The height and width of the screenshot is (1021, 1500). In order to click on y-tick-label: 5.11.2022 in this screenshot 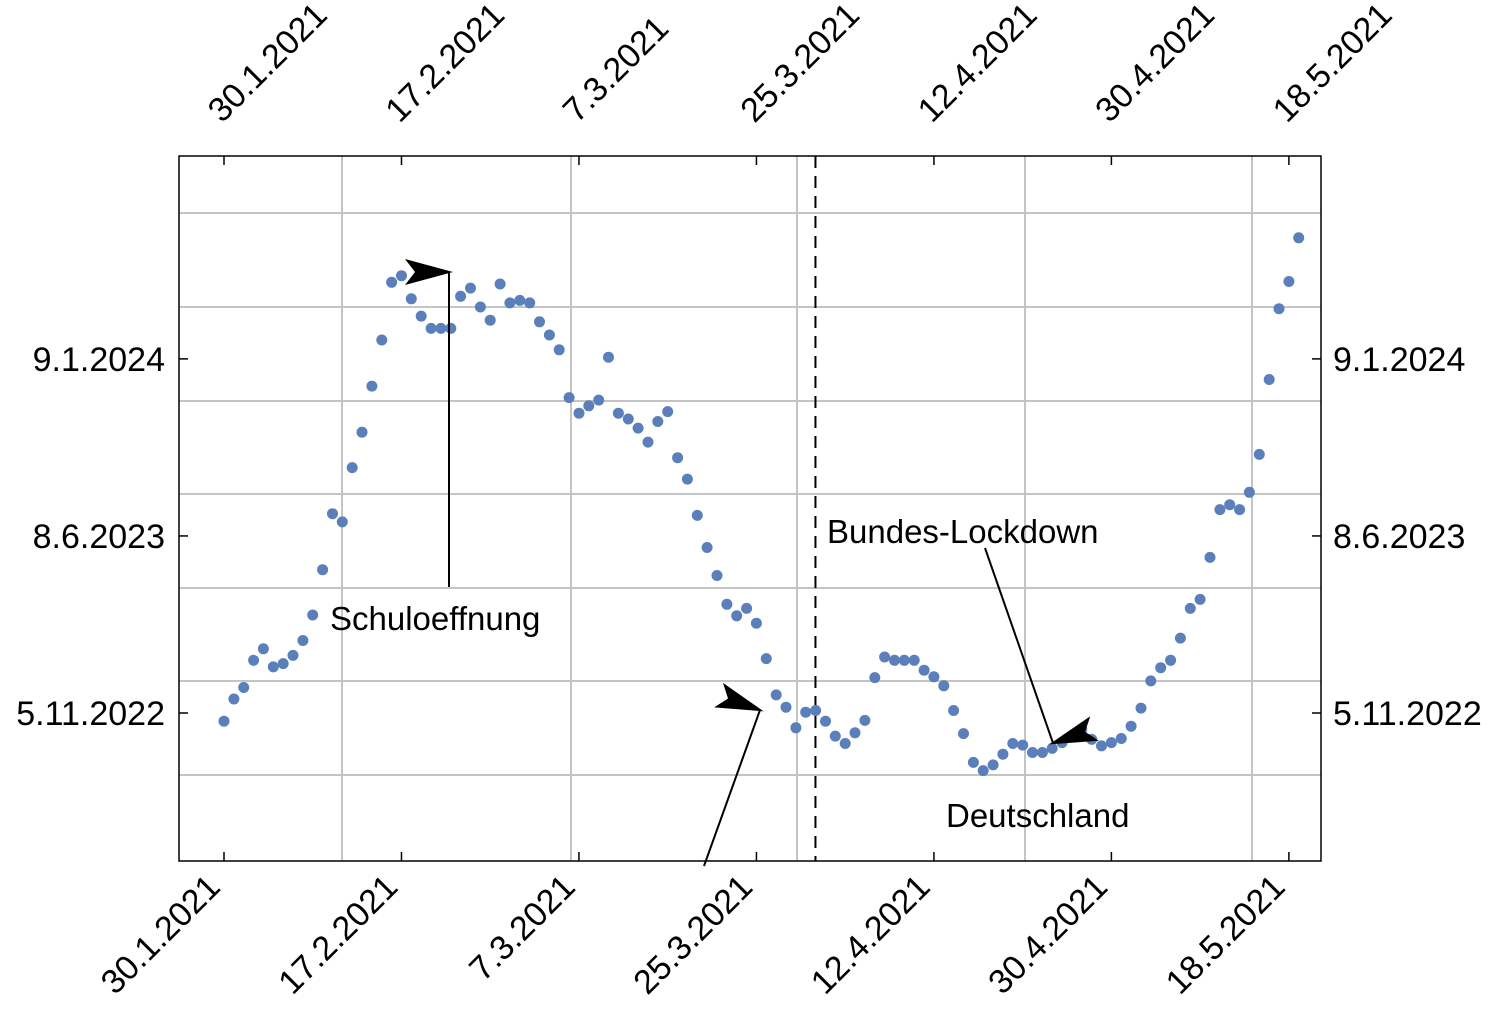, I will do `click(90, 714)`.